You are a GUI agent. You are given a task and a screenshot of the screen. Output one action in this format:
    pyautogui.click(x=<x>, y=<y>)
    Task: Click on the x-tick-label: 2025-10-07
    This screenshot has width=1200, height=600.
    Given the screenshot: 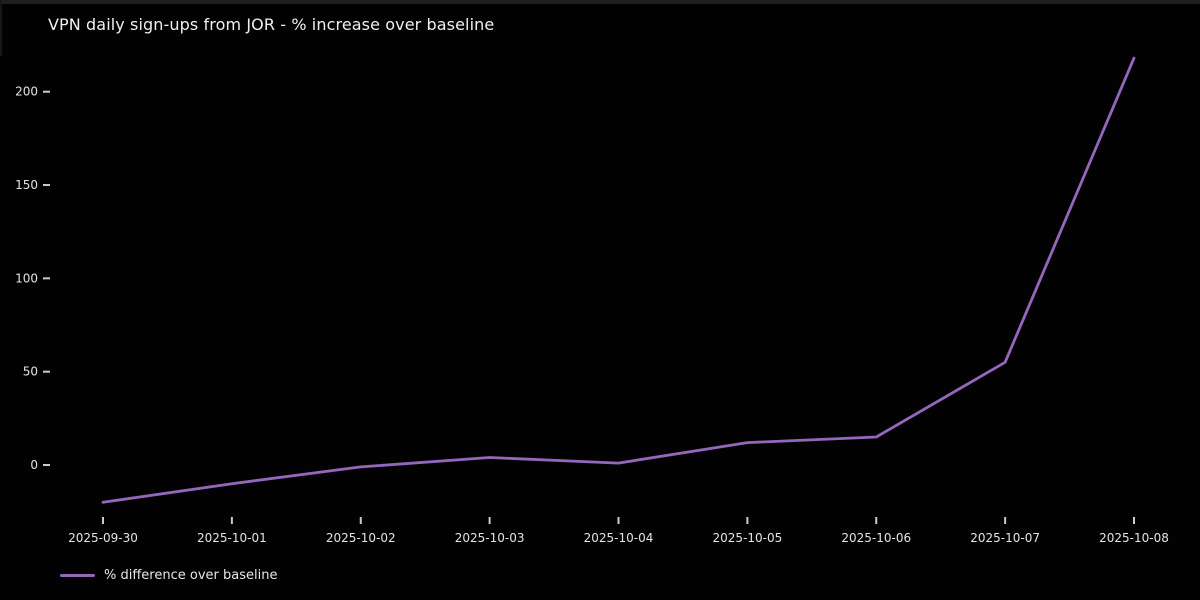 What is the action you would take?
    pyautogui.click(x=1005, y=538)
    